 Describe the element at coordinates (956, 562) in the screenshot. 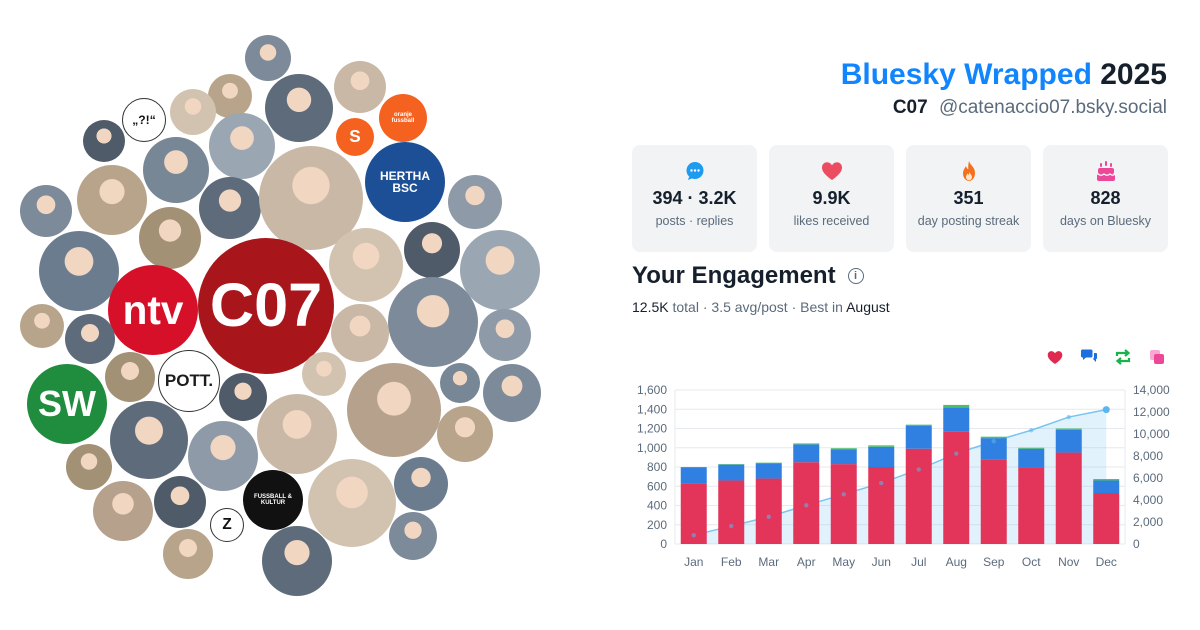

I see `x-tick-label: Aug` at that location.